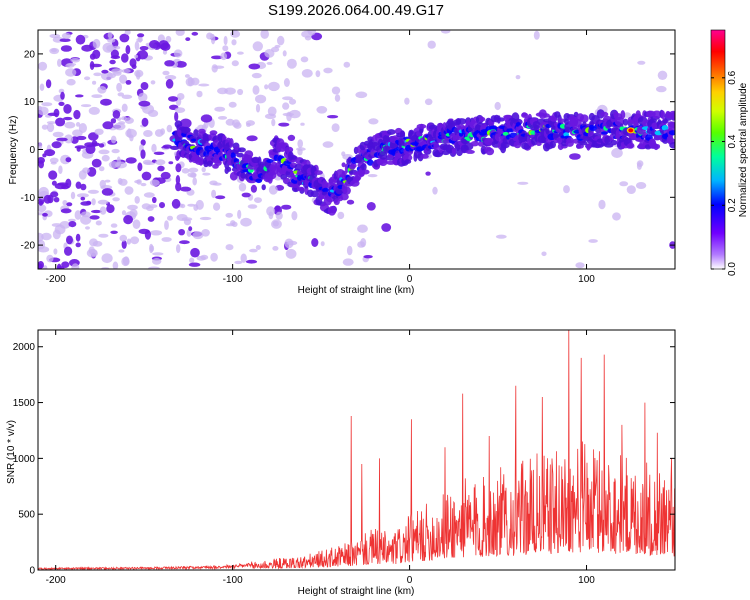 Image resolution: width=750 pixels, height=600 pixels. I want to click on colorbar-gradient, so click(718, 149).